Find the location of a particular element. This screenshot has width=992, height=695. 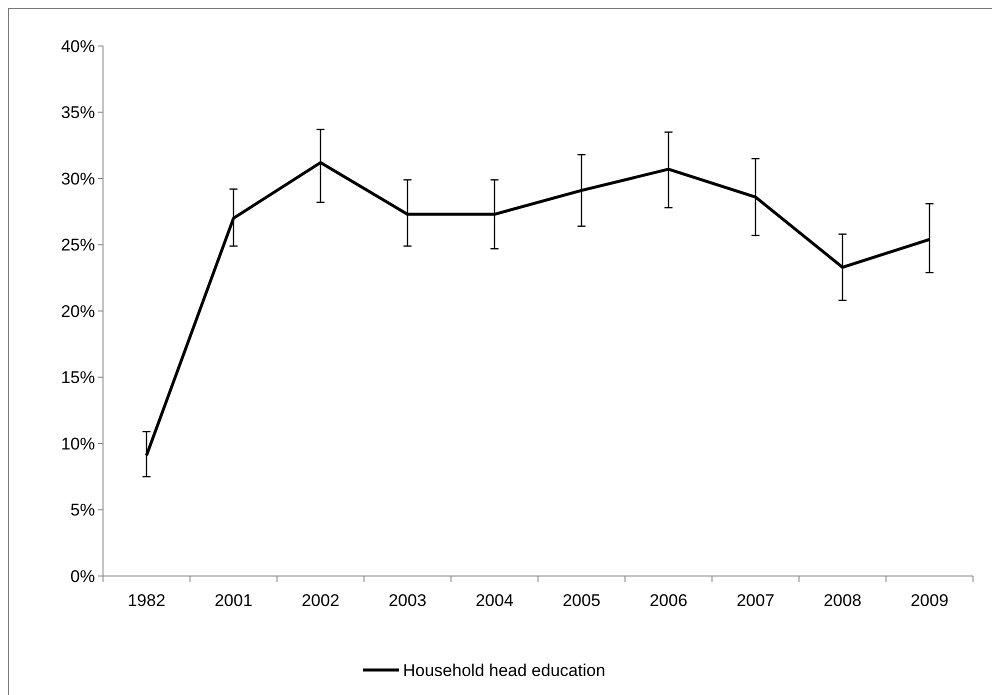

y-tick-label: 40% is located at coordinates (77, 46).